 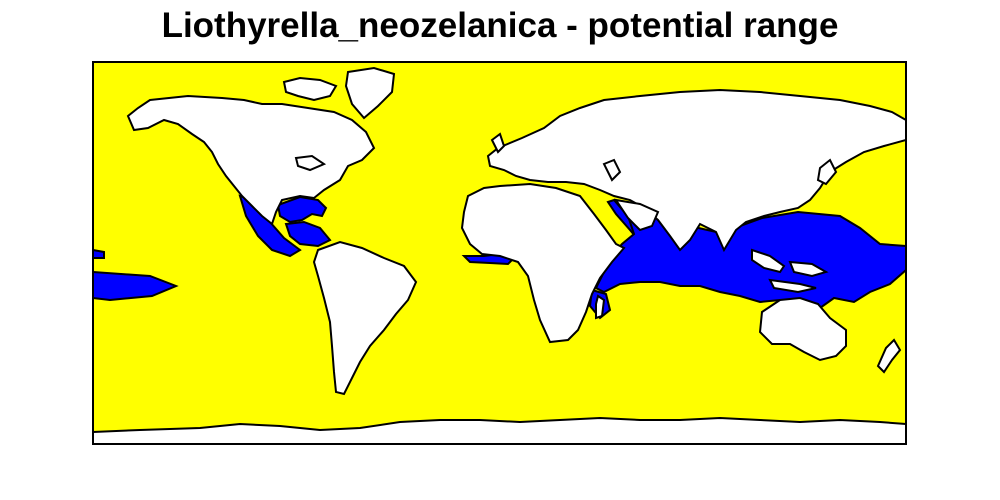 I want to click on land-africa, so click(x=543, y=263).